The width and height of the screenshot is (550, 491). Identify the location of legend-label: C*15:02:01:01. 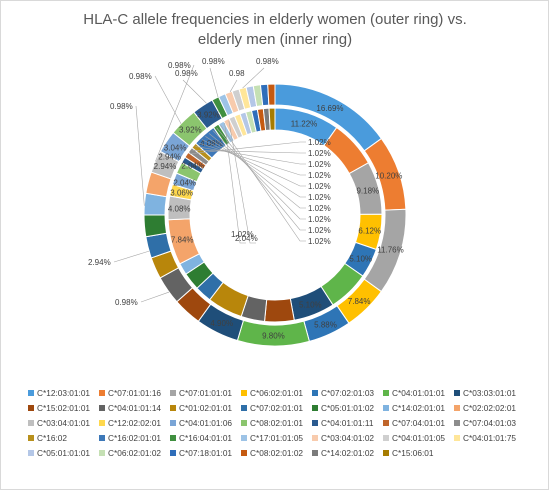
(64, 407).